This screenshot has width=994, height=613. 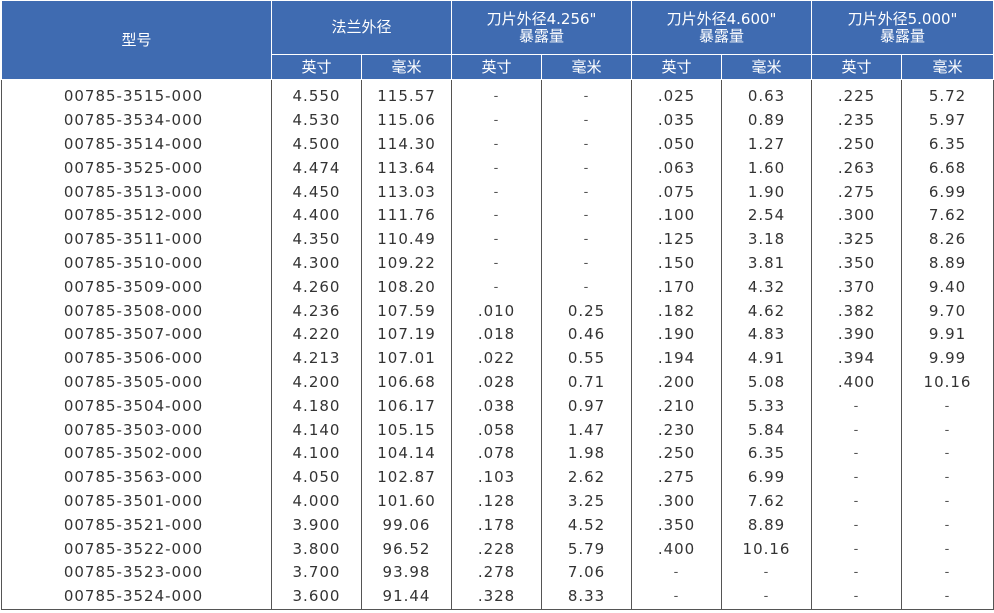 What do you see at coordinates (947, 334) in the screenshot?
I see `blade-5000-mm-cell: 9.91` at bounding box center [947, 334].